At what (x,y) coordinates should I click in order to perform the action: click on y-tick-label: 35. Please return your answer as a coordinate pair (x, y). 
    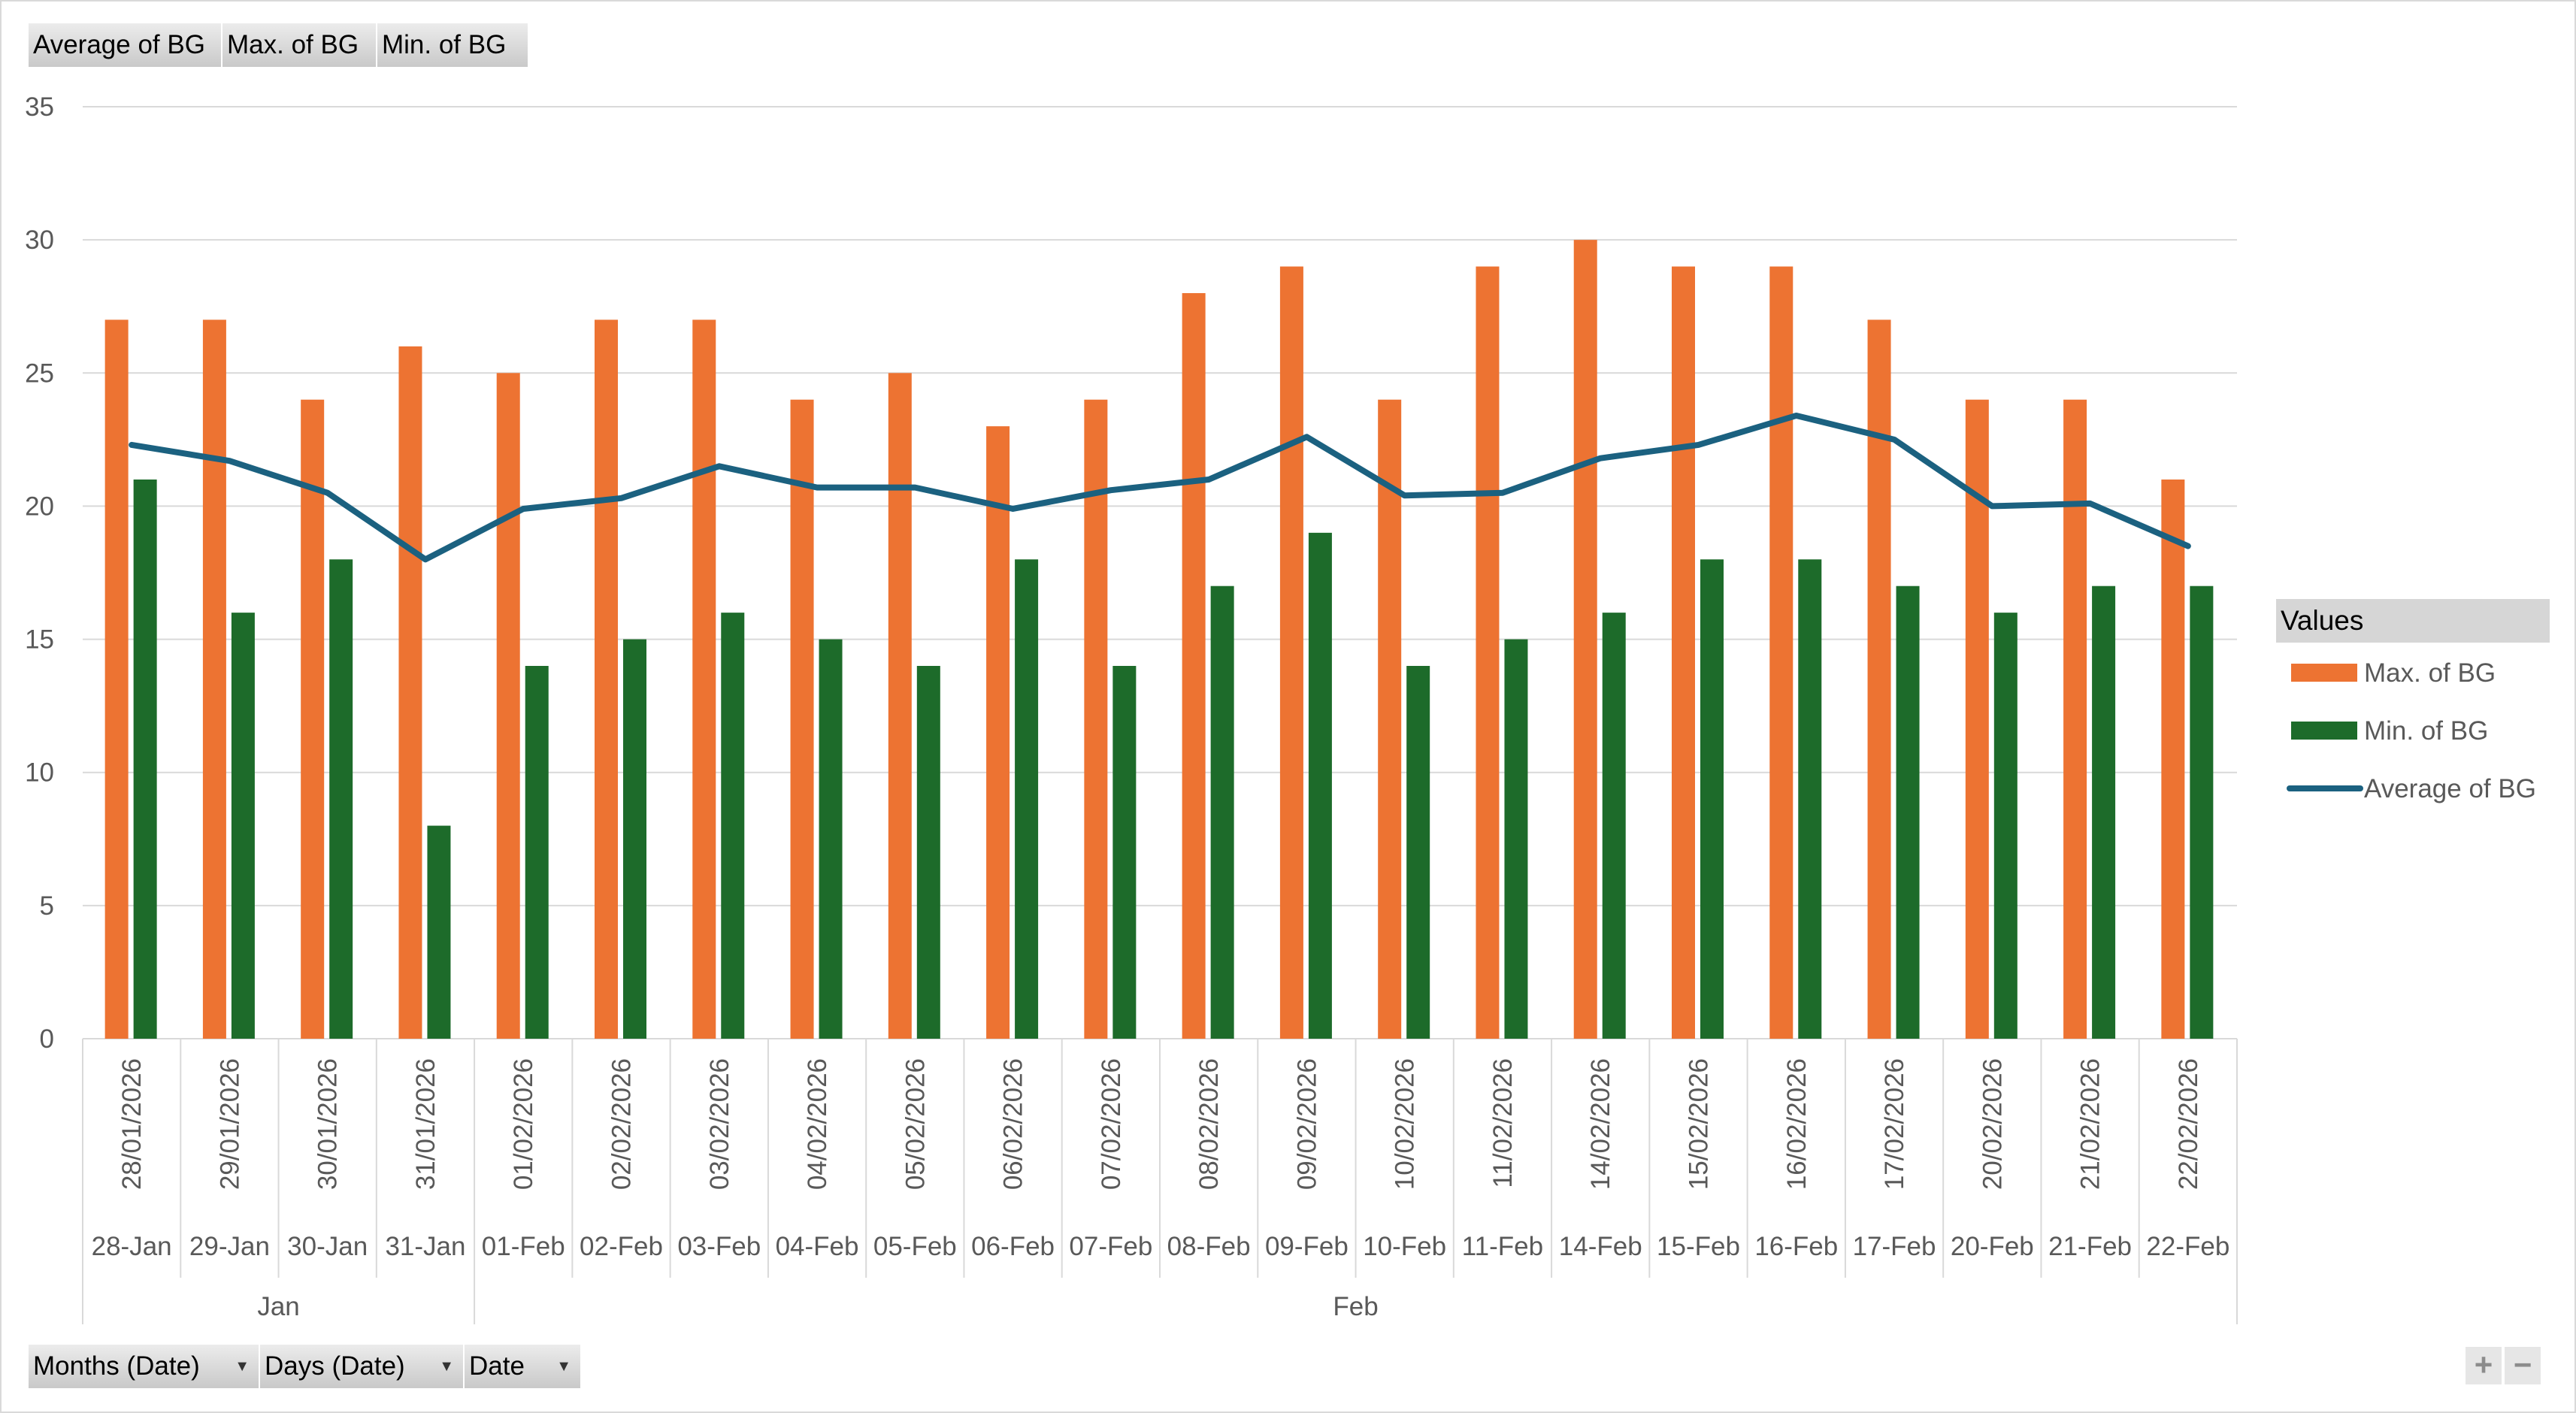
    Looking at the image, I should click on (39, 107).